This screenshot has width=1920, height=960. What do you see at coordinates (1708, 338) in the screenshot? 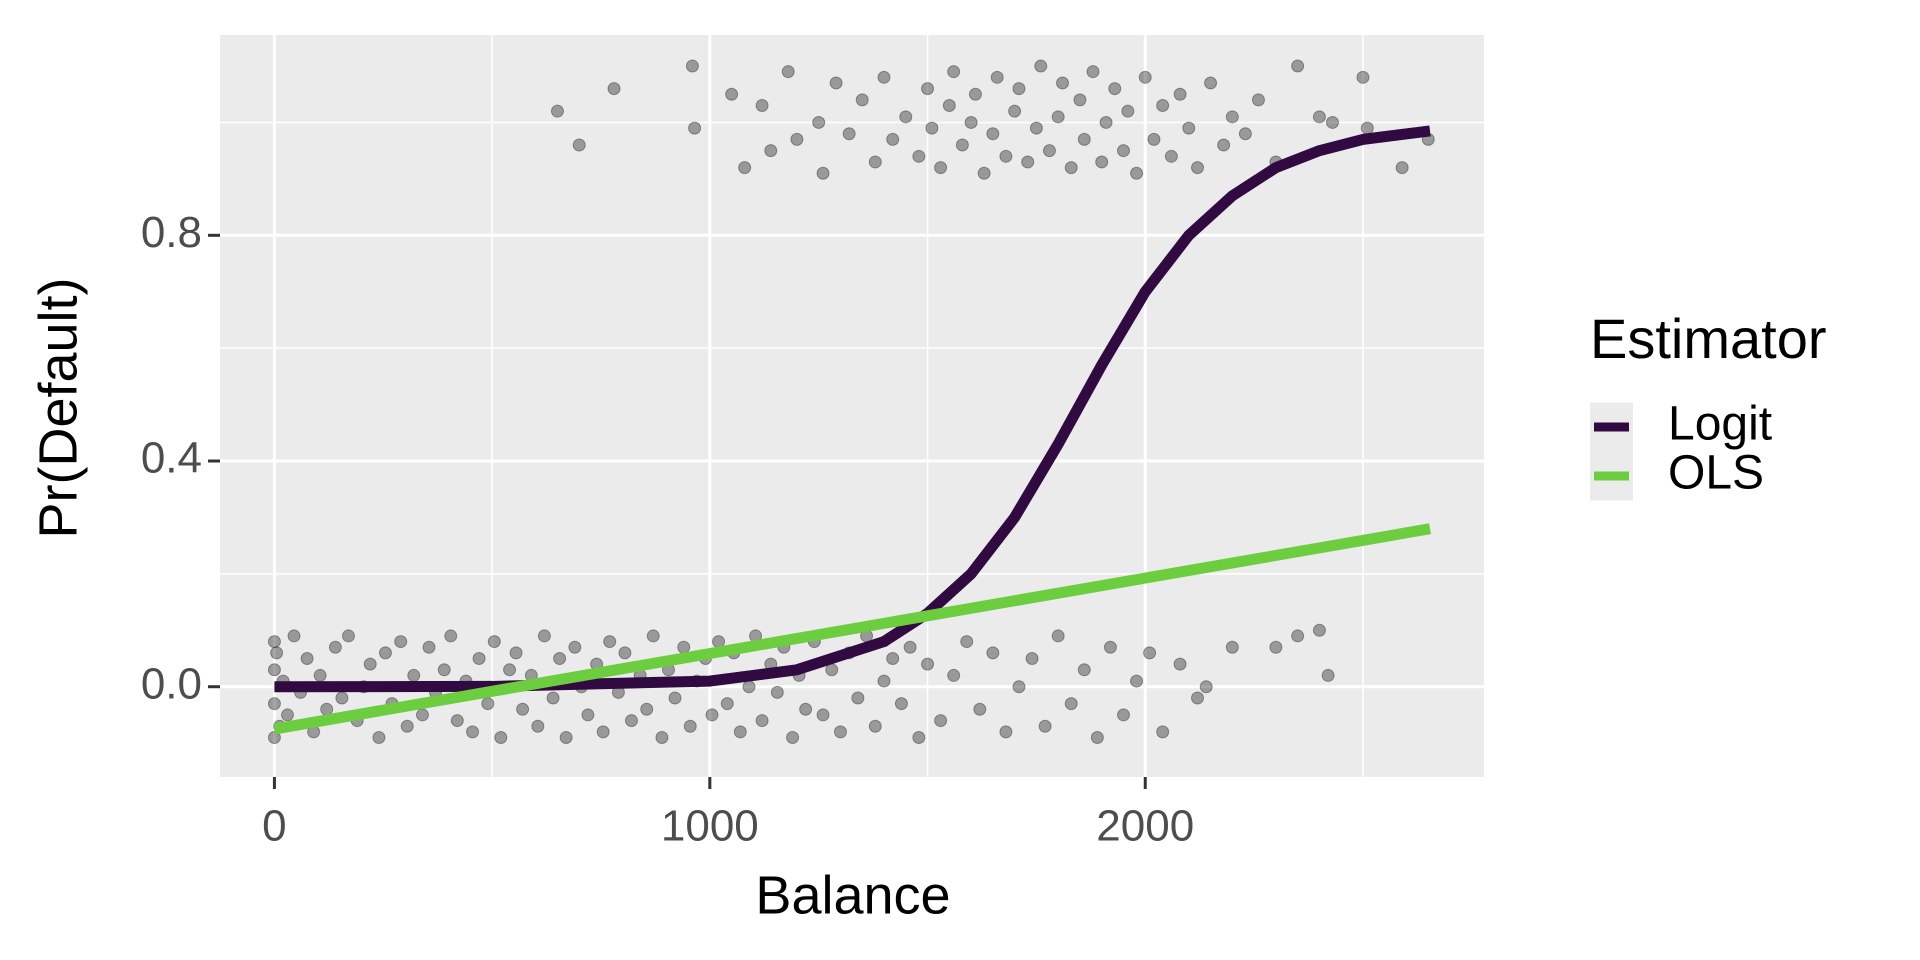
I see `legend-title: Estimator` at bounding box center [1708, 338].